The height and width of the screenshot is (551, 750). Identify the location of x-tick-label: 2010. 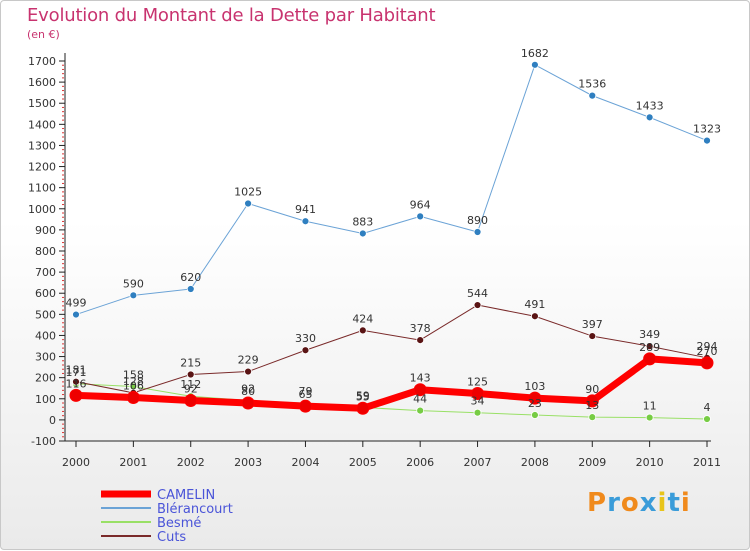
(650, 462).